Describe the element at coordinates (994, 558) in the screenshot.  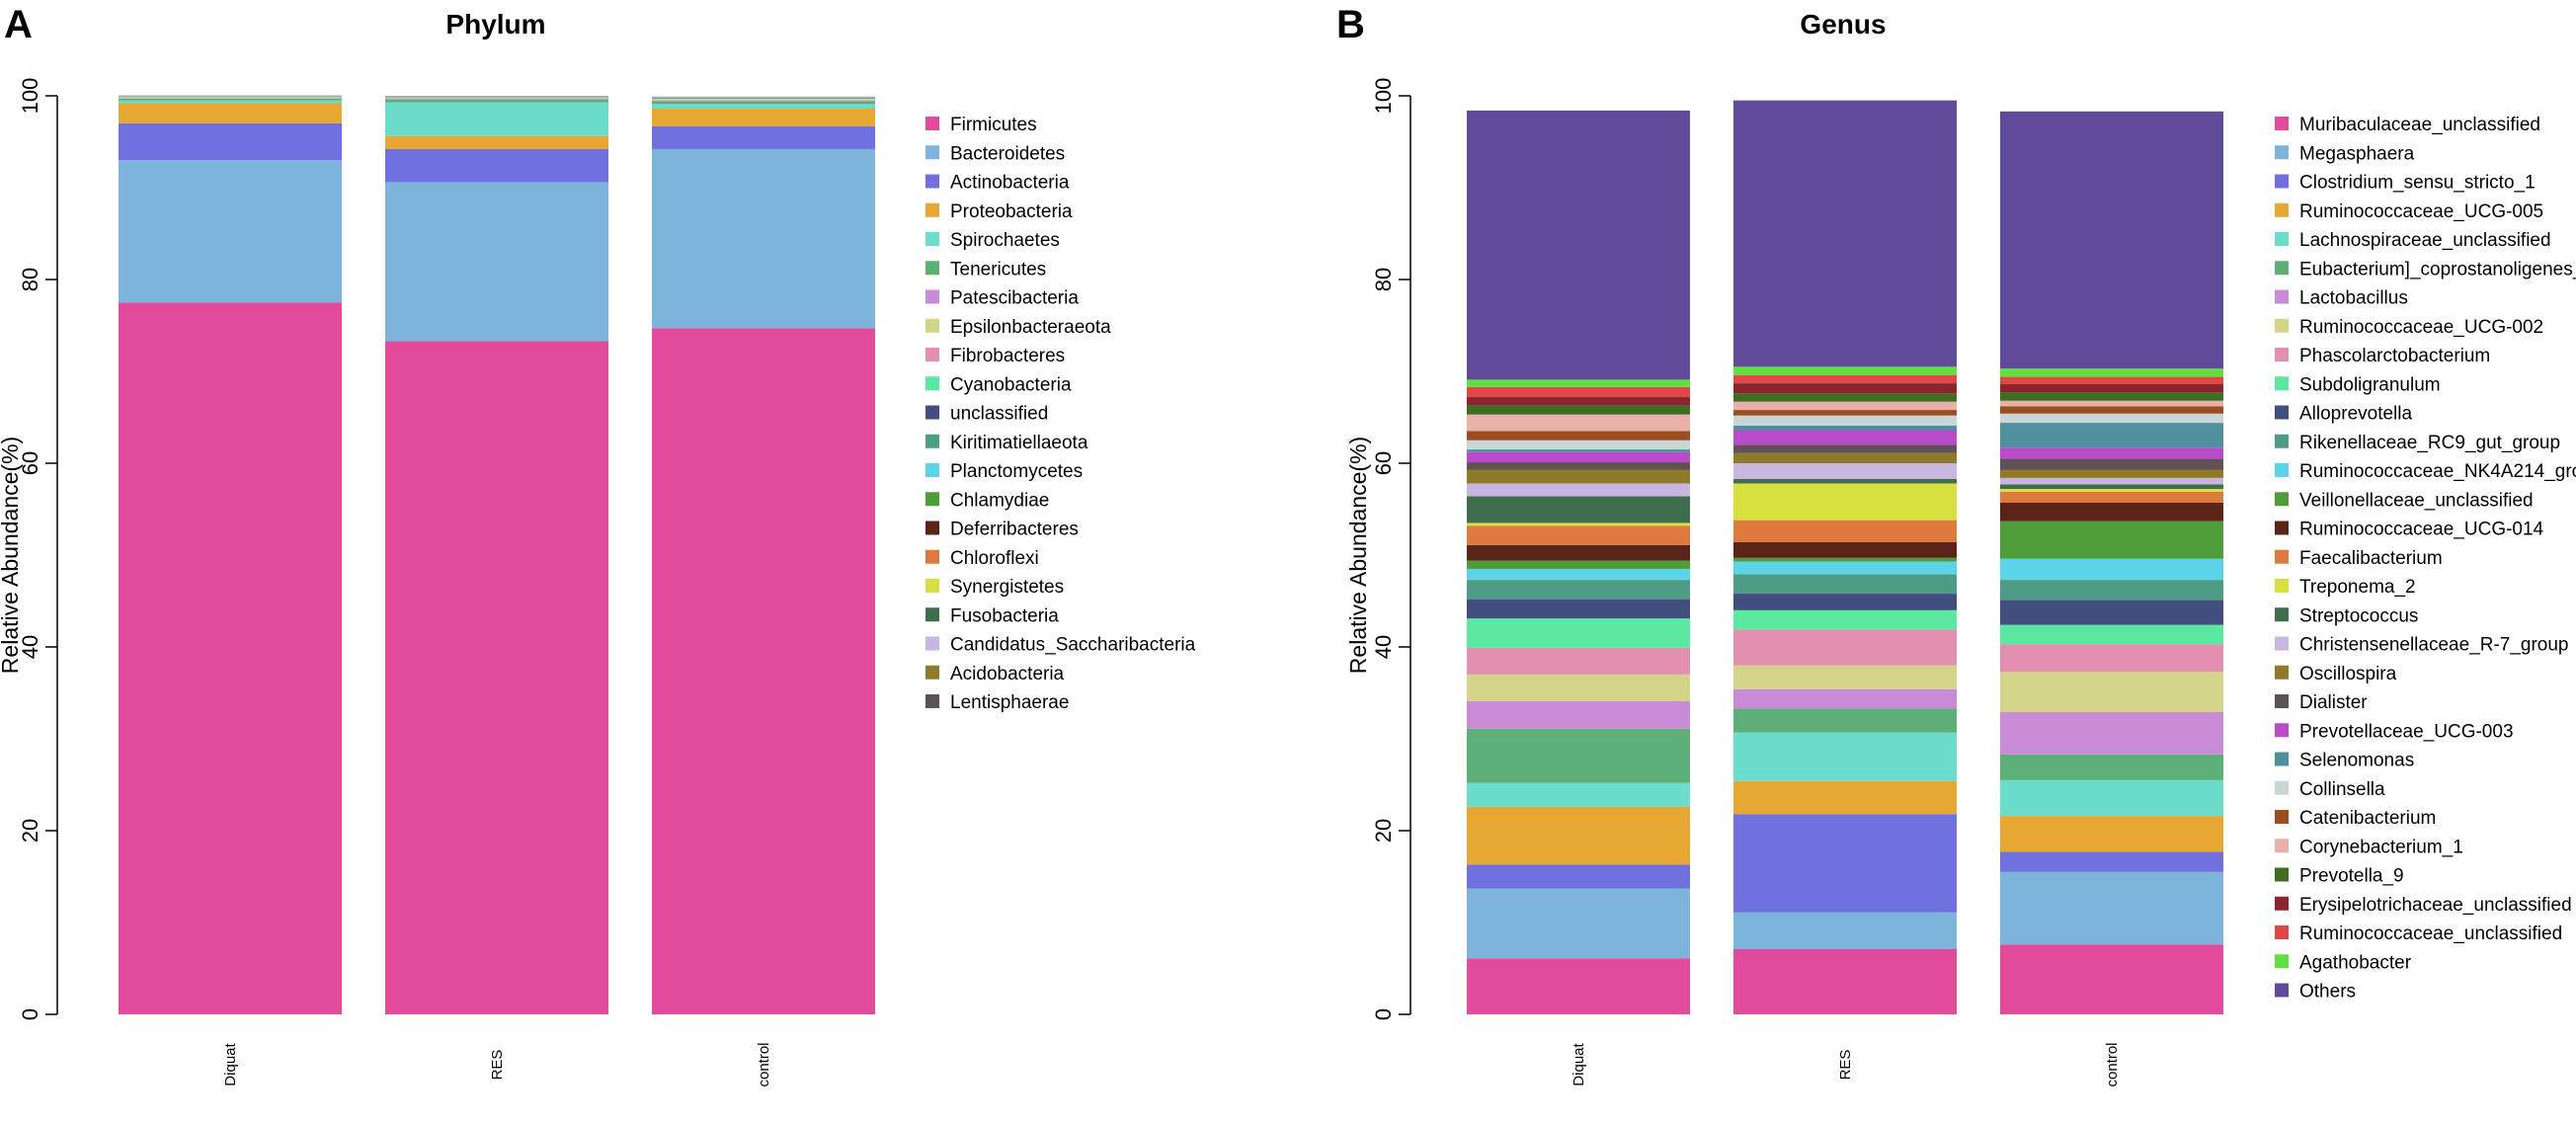
I see `legend-label: Chloroflexi` at that location.